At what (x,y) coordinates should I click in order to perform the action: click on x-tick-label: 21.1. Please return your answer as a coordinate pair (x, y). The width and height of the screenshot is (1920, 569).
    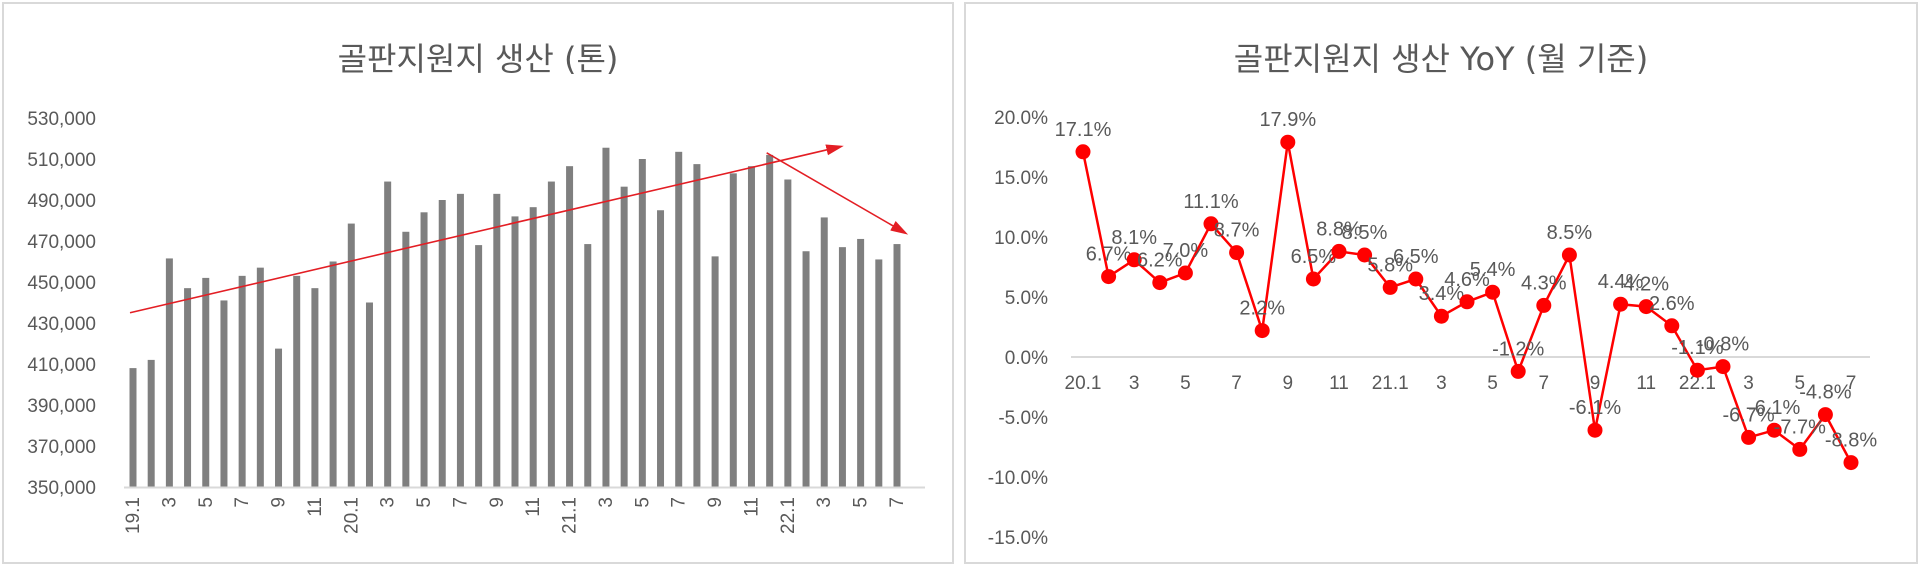
    Looking at the image, I should click on (570, 515).